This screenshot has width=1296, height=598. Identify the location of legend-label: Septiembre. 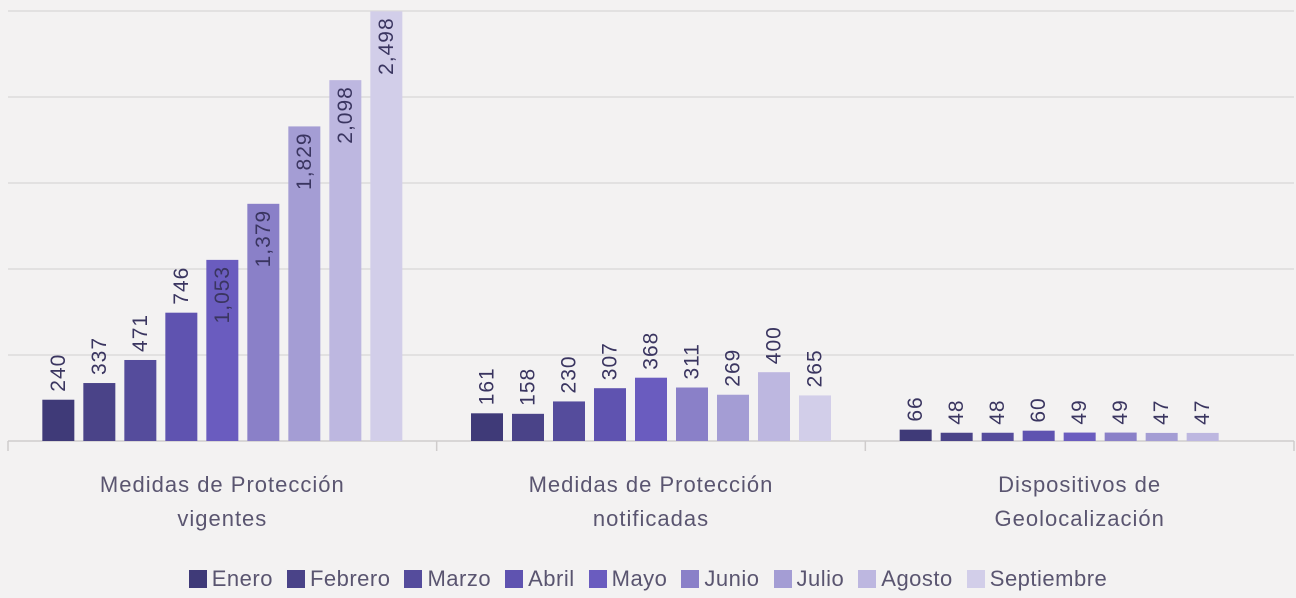
(1048, 578).